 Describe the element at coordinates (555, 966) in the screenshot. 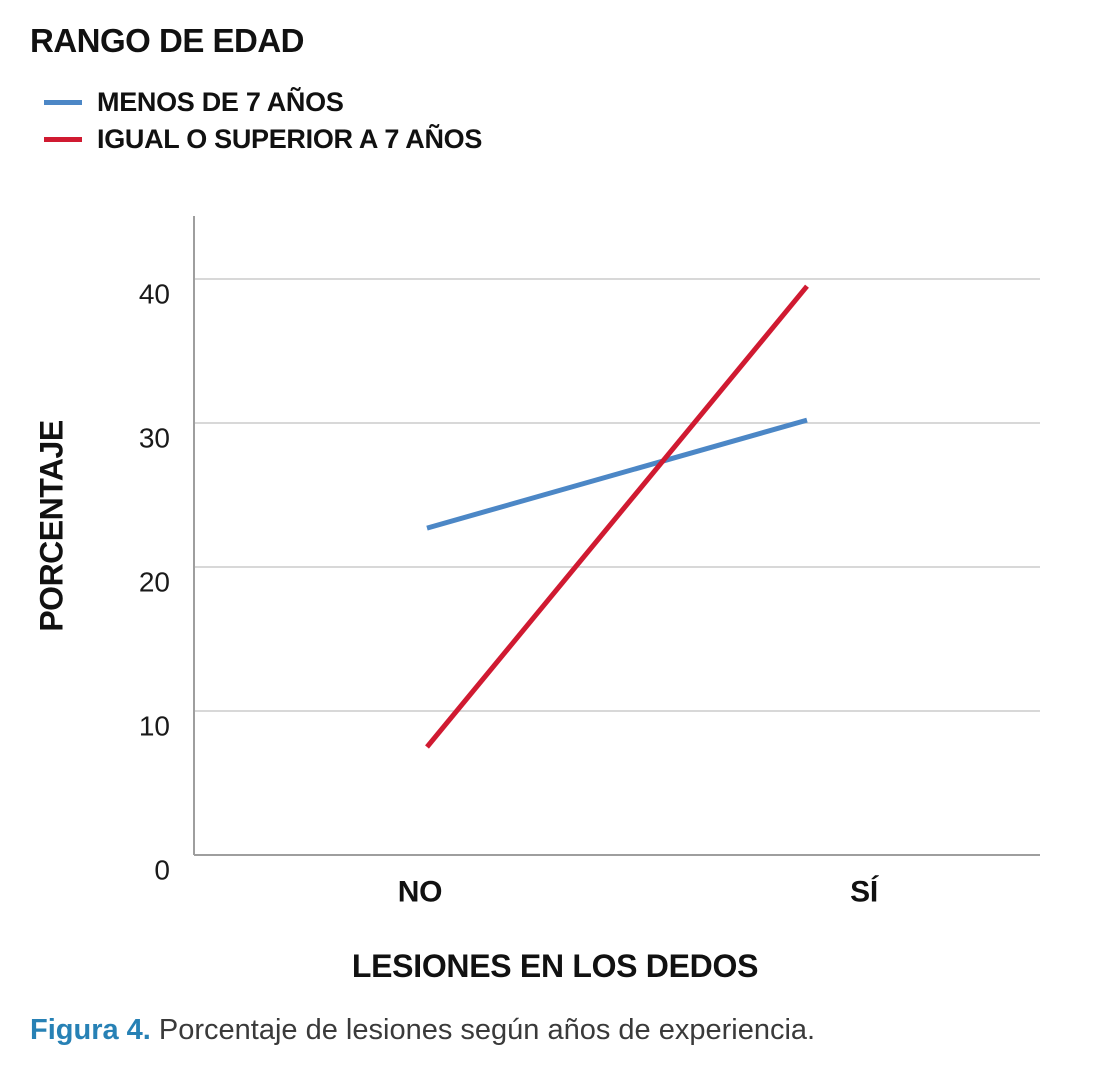

I see `x-axis-title: LESIONES EN LOS DEDOS` at that location.